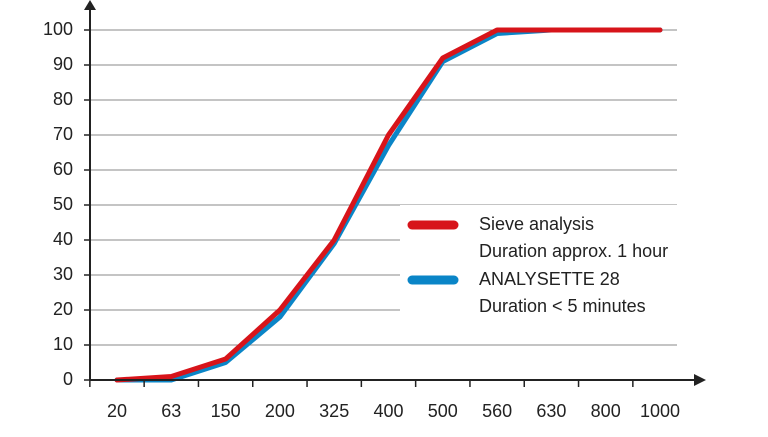 This screenshot has height=437, width=768. Describe the element at coordinates (280, 411) in the screenshot. I see `x-tick-label: 200` at that location.